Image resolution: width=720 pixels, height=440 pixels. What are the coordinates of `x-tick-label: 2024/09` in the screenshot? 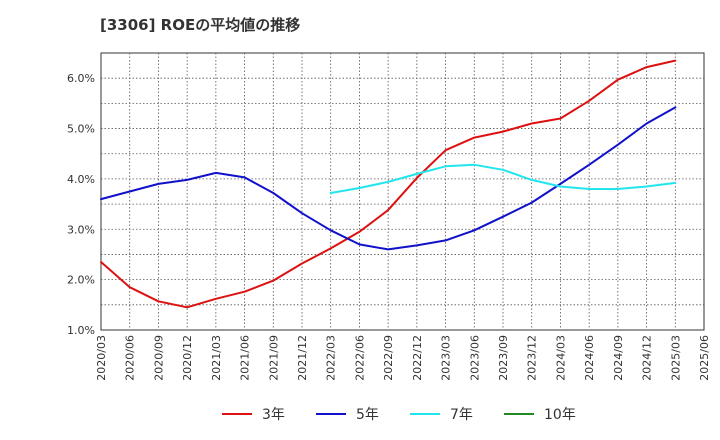 It's located at (618, 358).